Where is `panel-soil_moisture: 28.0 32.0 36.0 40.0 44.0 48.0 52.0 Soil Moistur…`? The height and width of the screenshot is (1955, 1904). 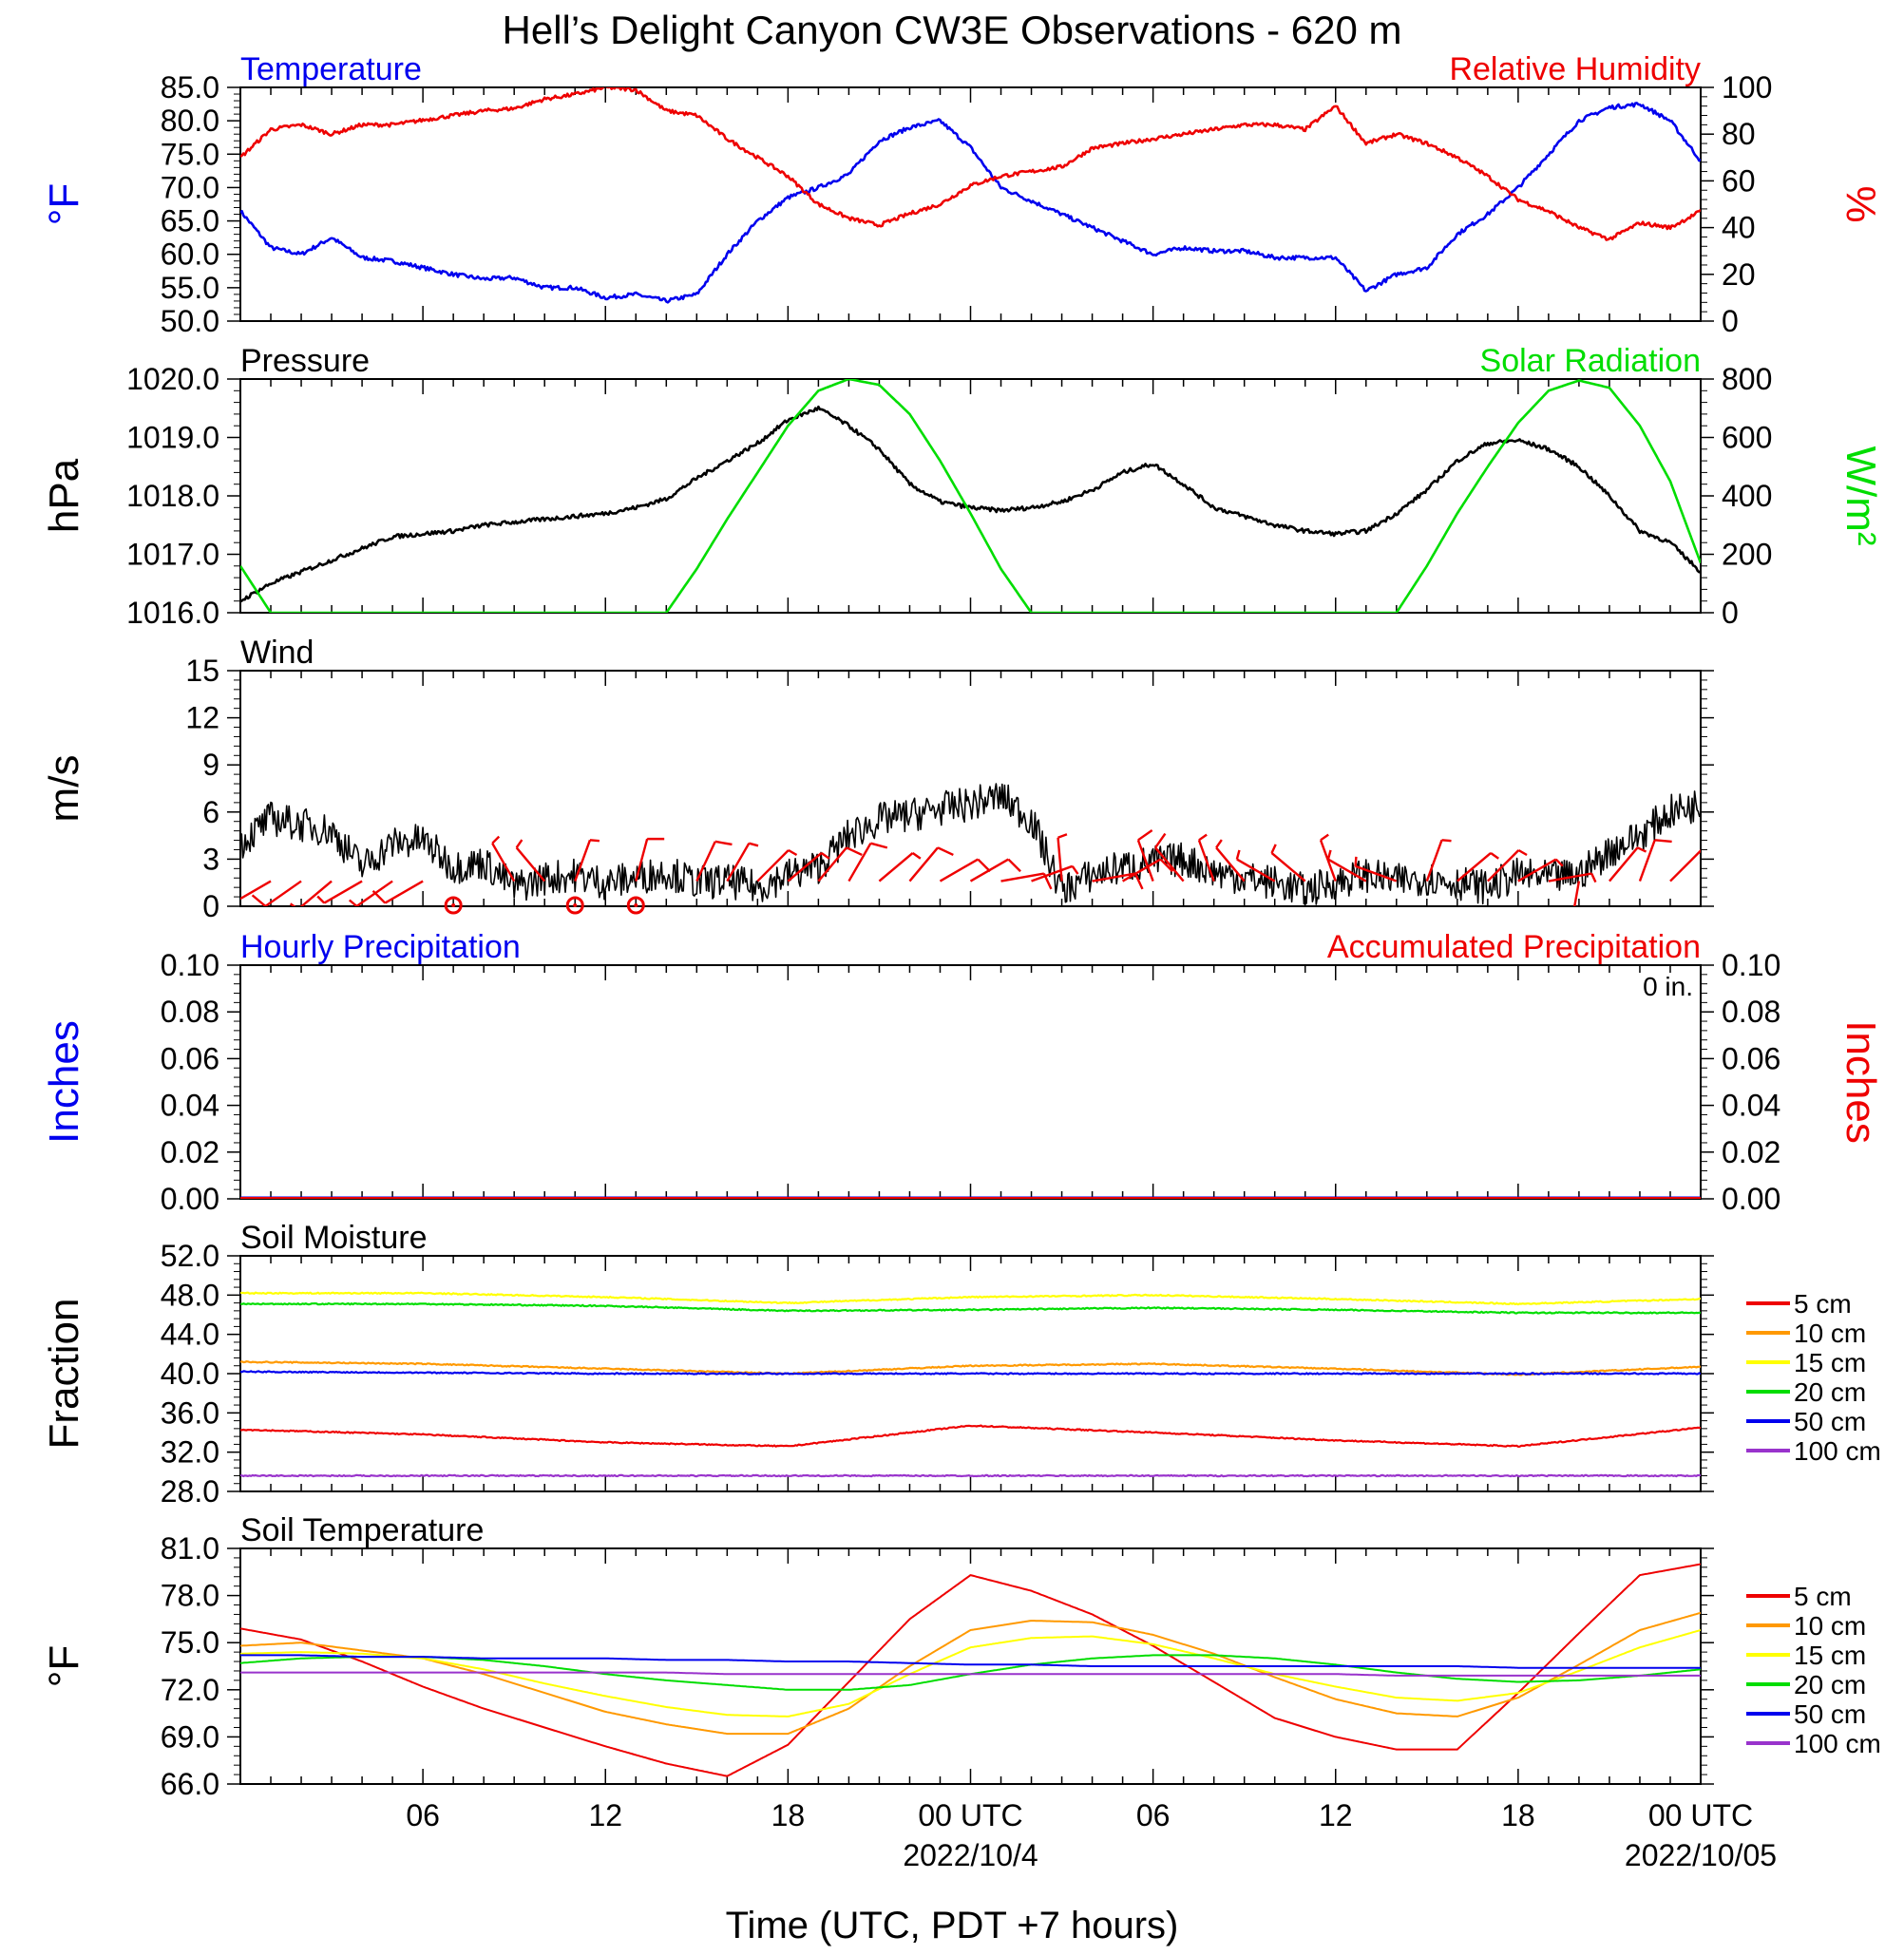
panel-soil_moisture: 28.0 32.0 36.0 40.0 44.0 48.0 52.0 Soil Moistur… is located at coordinates (961, 1364).